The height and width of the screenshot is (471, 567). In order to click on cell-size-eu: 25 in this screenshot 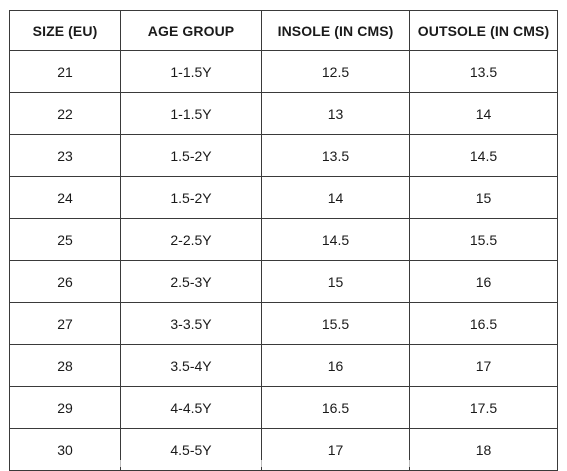, I will do `click(65, 239)`.